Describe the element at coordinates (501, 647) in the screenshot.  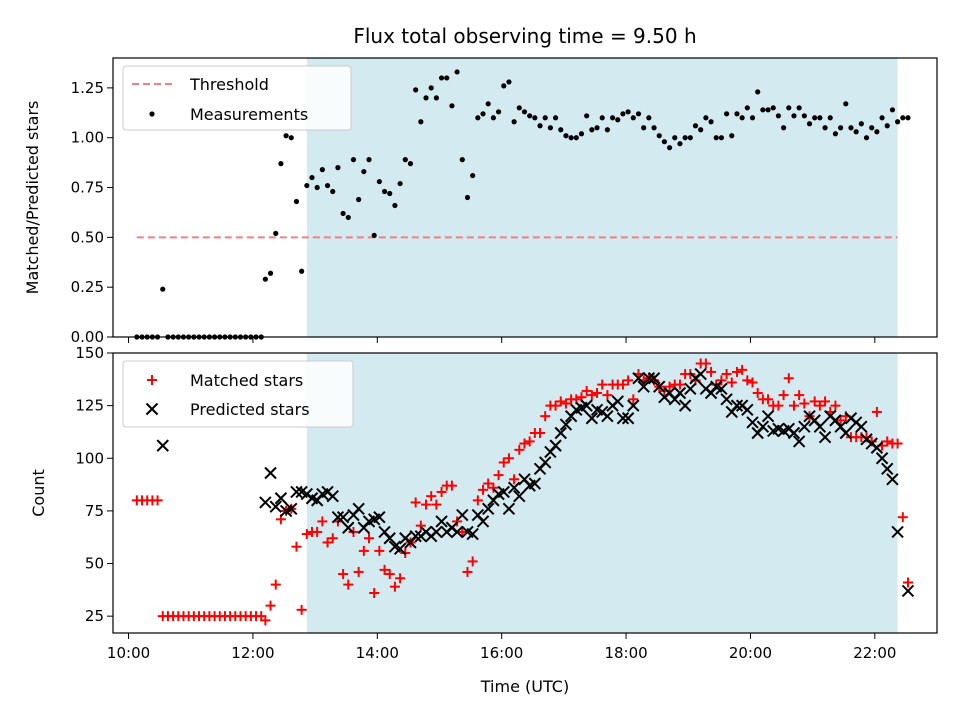
I see `count-x-ticks: 10:00 12:00 14:00 16:00 18:00 20:00 22:00` at that location.